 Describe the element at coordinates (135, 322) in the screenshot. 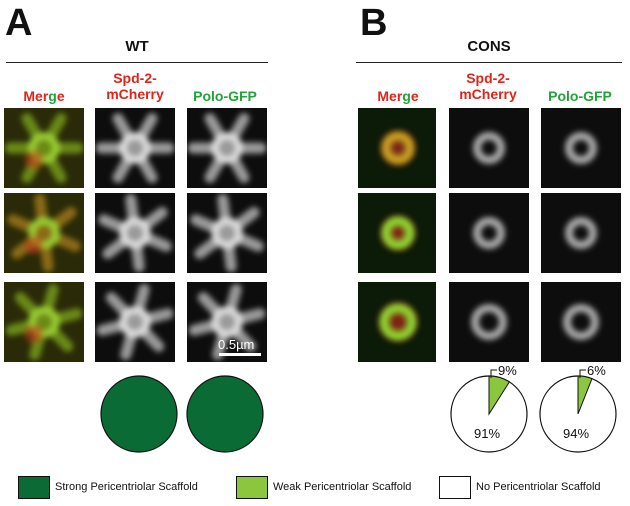

I see `micrograph-a-spd2-row3` at that location.